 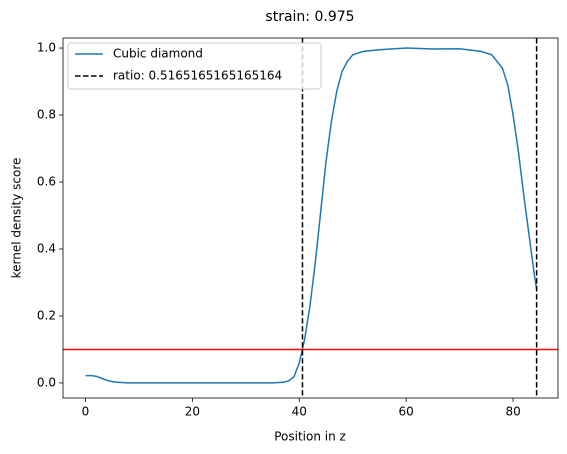 I want to click on y-tick-label: 0.4, so click(x=46, y=248).